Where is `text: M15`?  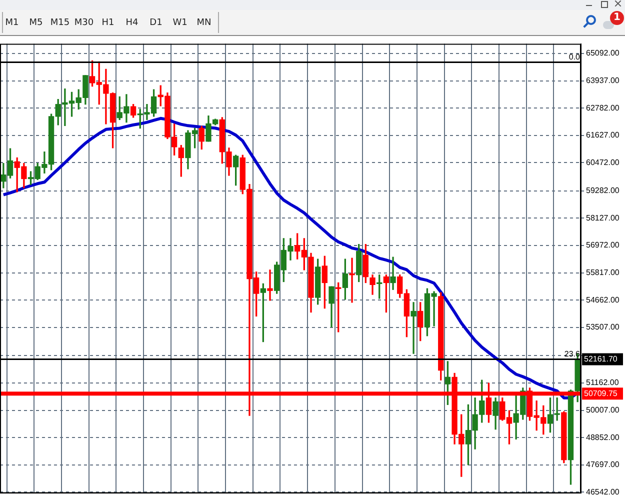 text: M15 is located at coordinates (60, 23).